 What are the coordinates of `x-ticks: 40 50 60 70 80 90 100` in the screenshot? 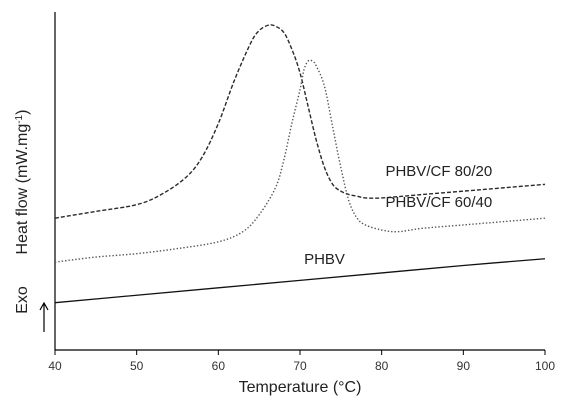 It's located at (301, 361).